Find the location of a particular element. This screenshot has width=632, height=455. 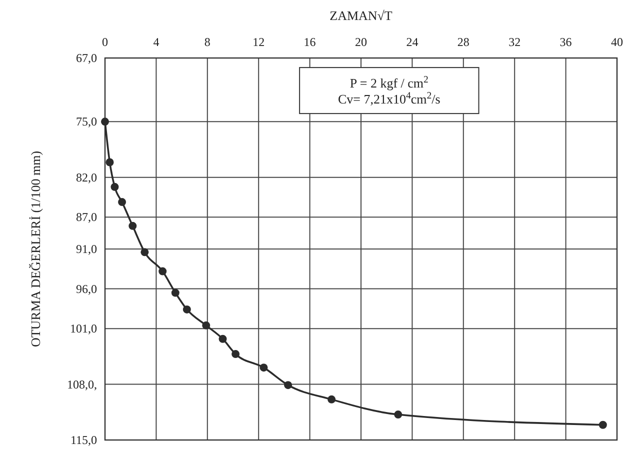

y-axis-title: OTURMA DEĞERLERİ (1/100 mm) is located at coordinates (35, 249).